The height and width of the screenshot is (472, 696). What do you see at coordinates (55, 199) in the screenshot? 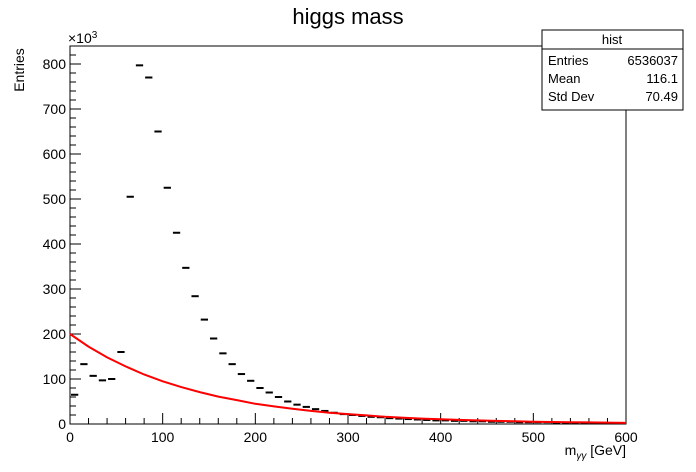
I see `y-tick-label: 500` at bounding box center [55, 199].